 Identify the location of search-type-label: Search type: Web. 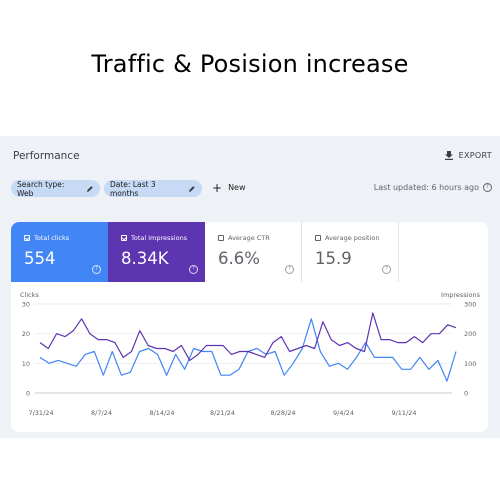
(41, 188).